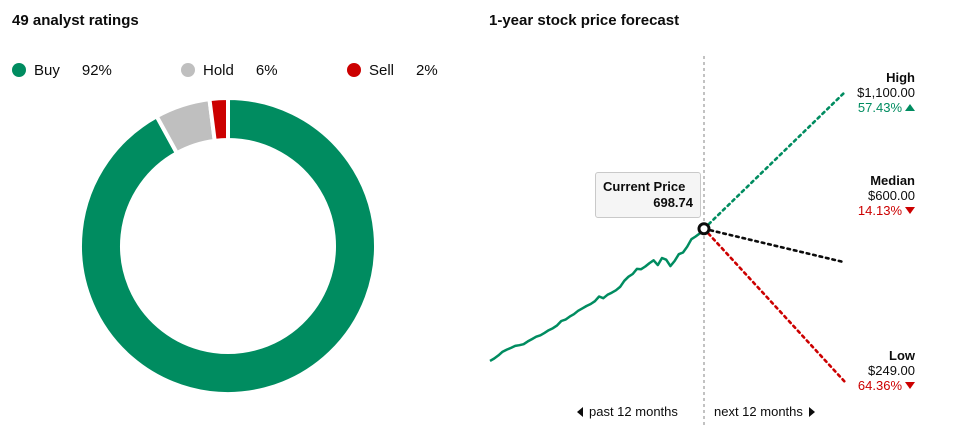 The height and width of the screenshot is (444, 965). Describe the element at coordinates (774, 160) in the screenshot. I see `forecast-high-line` at that location.